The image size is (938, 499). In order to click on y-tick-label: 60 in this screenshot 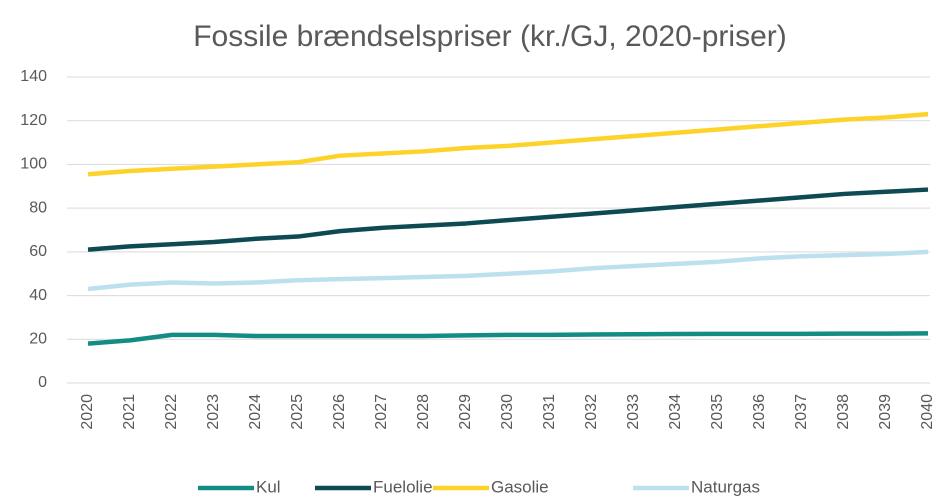, I will do `click(38, 251)`.